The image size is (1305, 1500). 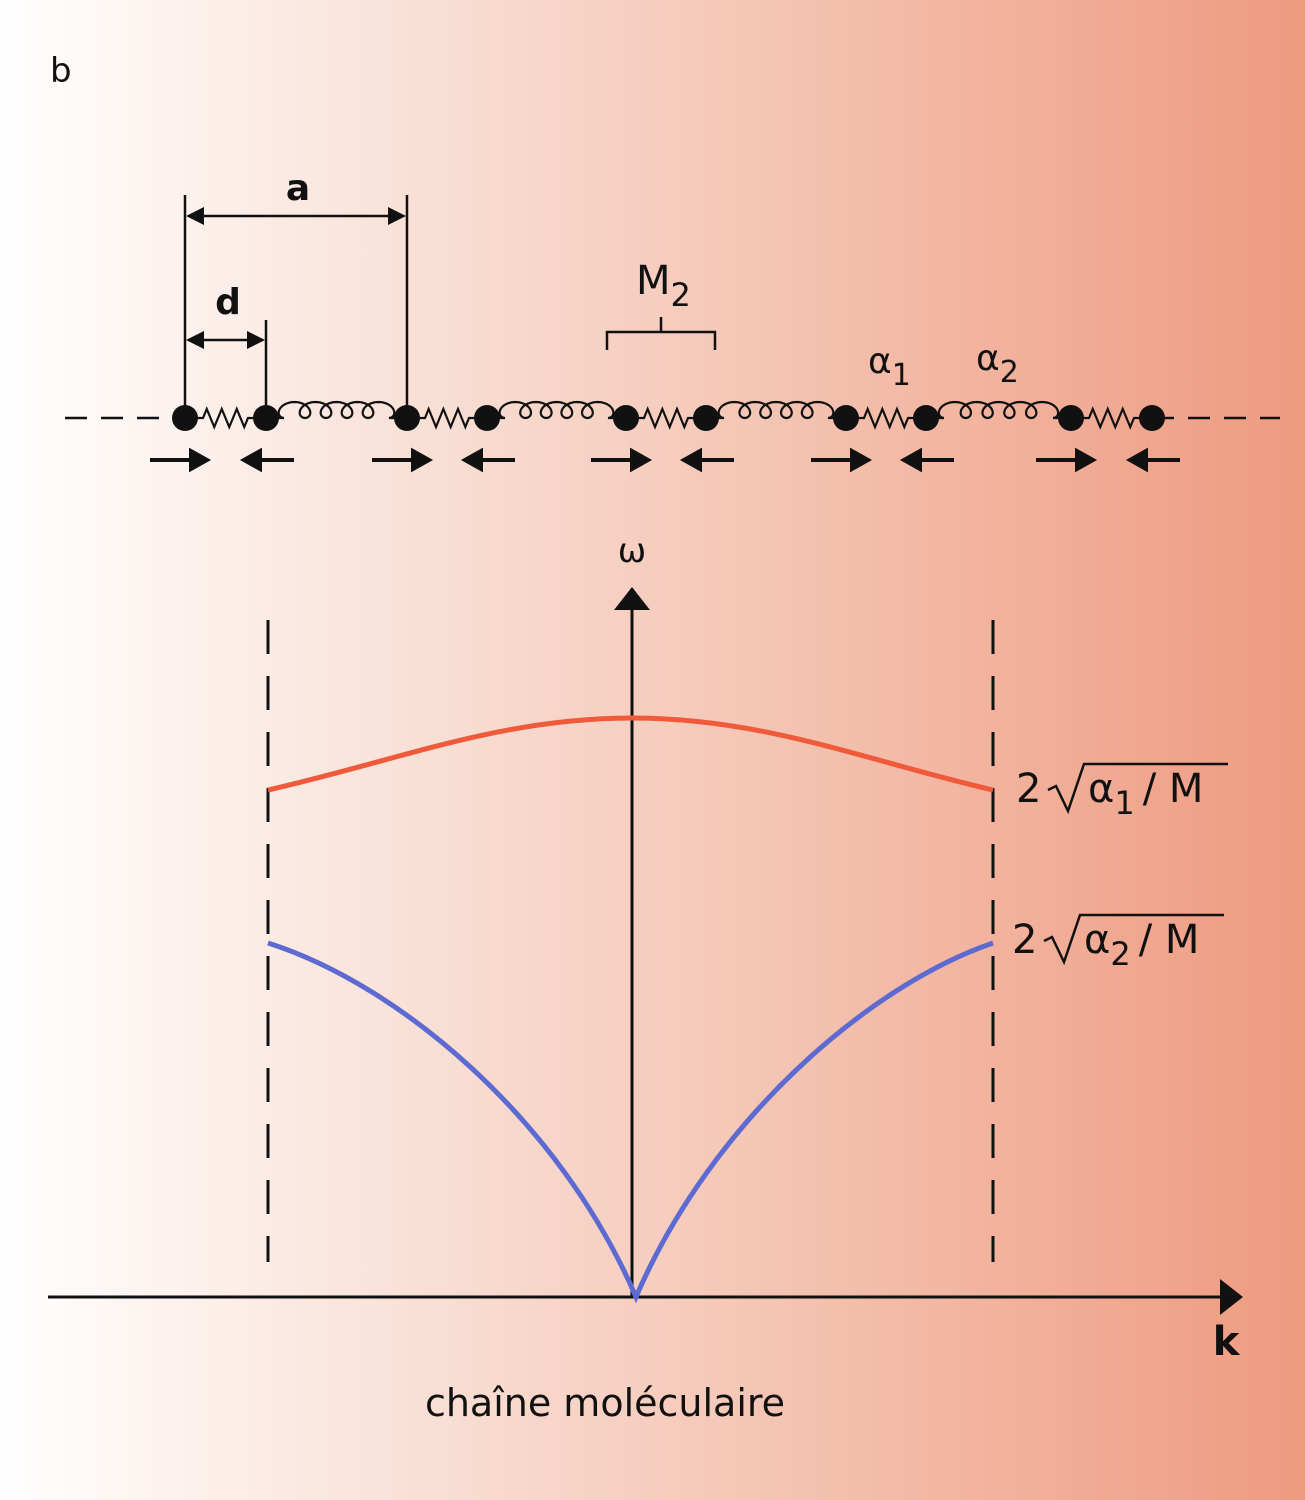 I want to click on upper-label: 2 α1/ M, so click(x=1109, y=794).